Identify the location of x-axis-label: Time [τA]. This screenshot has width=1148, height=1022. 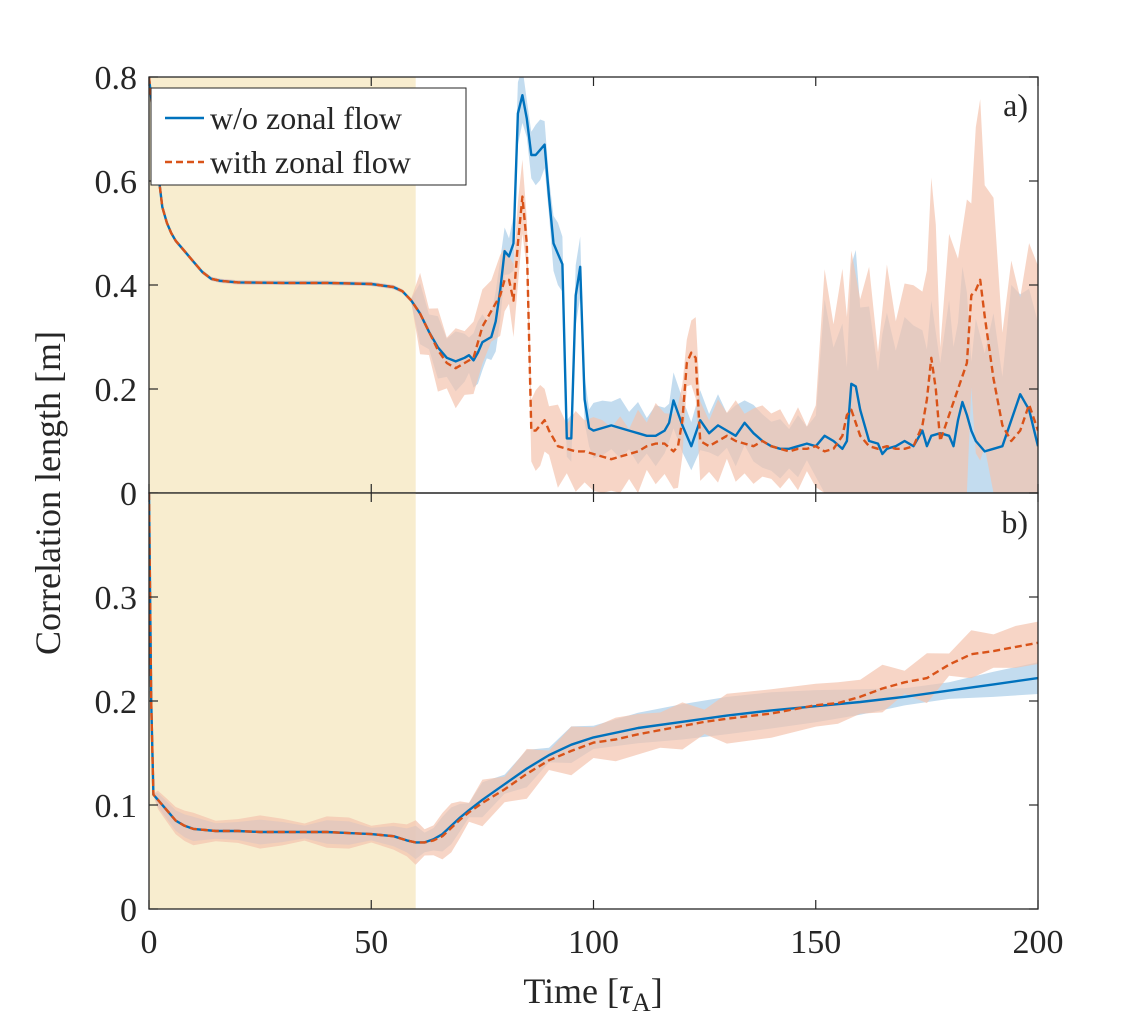
(592, 994).